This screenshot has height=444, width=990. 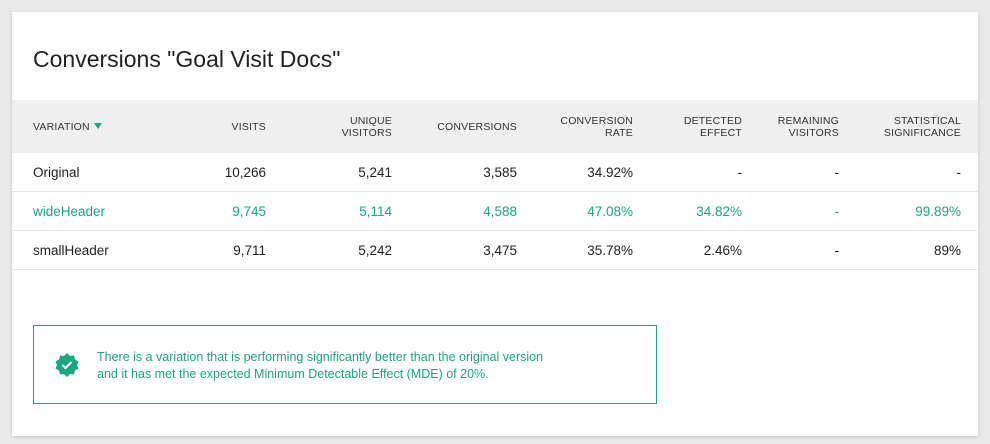 What do you see at coordinates (187, 59) in the screenshot?
I see `card-title: Conversions "Goal Visit Docs"` at bounding box center [187, 59].